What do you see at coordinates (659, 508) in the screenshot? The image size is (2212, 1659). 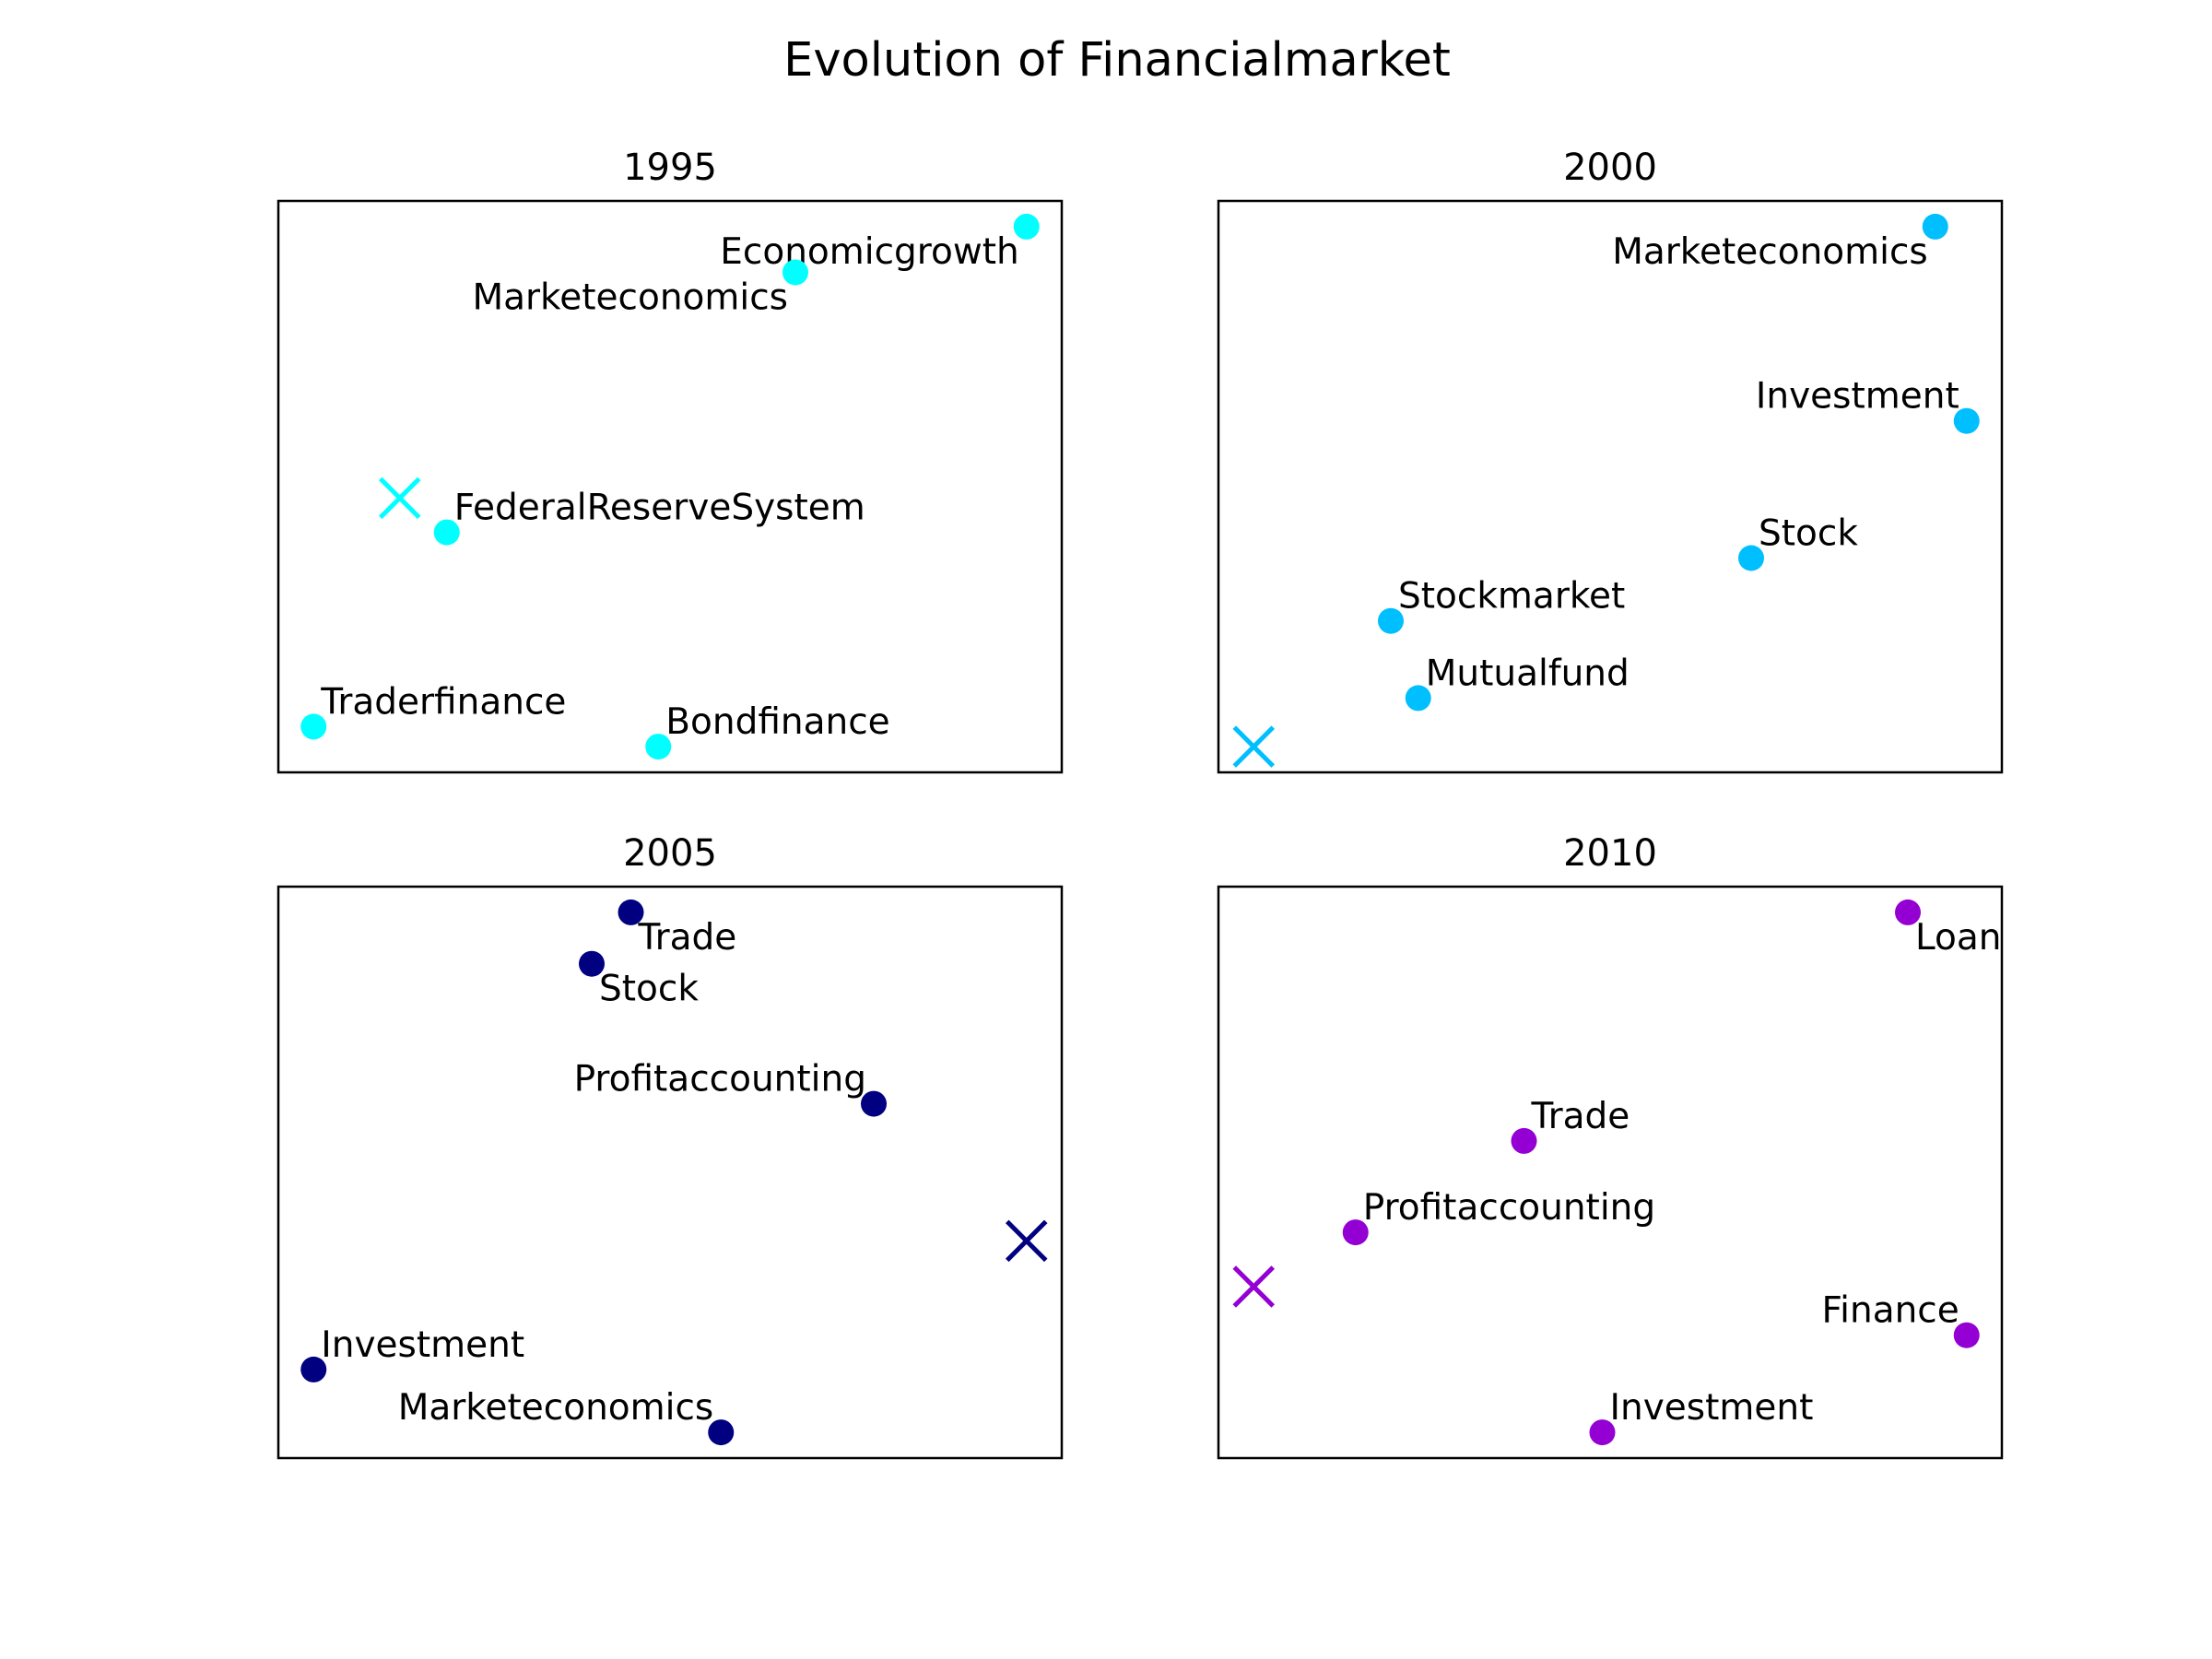 I see `point-label: FederalReserveSystem` at bounding box center [659, 508].